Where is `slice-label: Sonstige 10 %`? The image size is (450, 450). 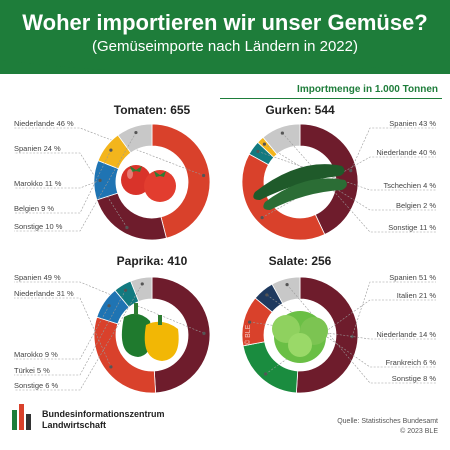
slice-label: Sonstige 10 % is located at coordinates (38, 226).